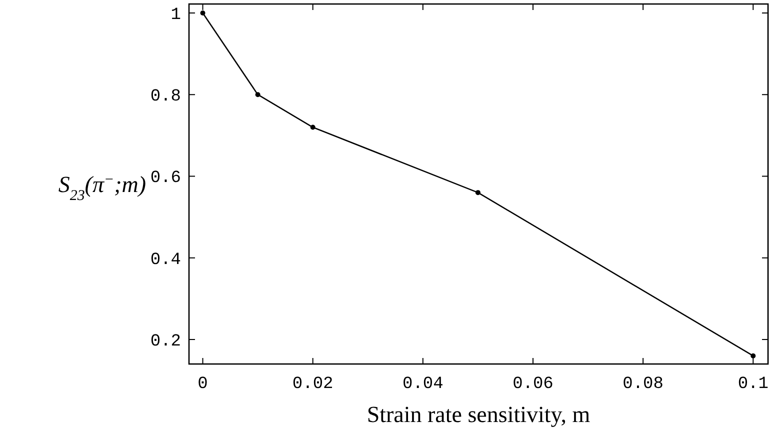  I want to click on x-axis-title: Strain rate sensitivity, m, so click(478, 414).